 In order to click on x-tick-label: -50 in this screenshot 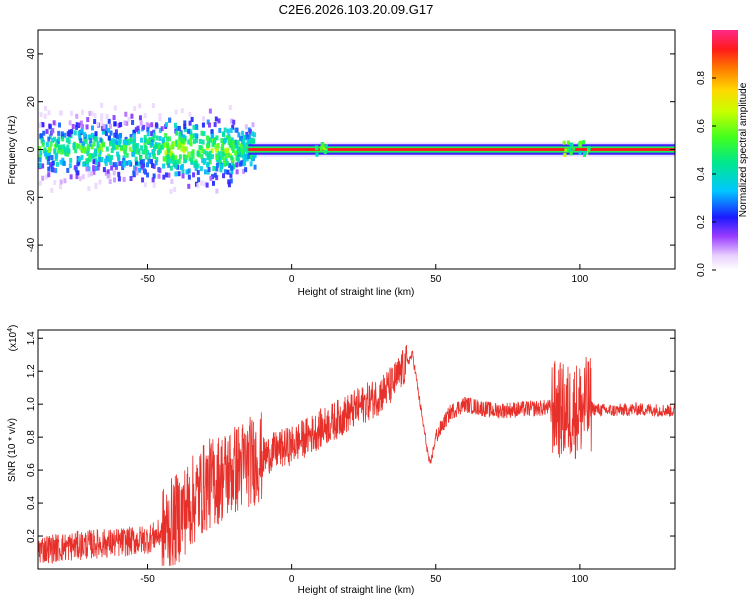, I will do `click(147, 279)`.